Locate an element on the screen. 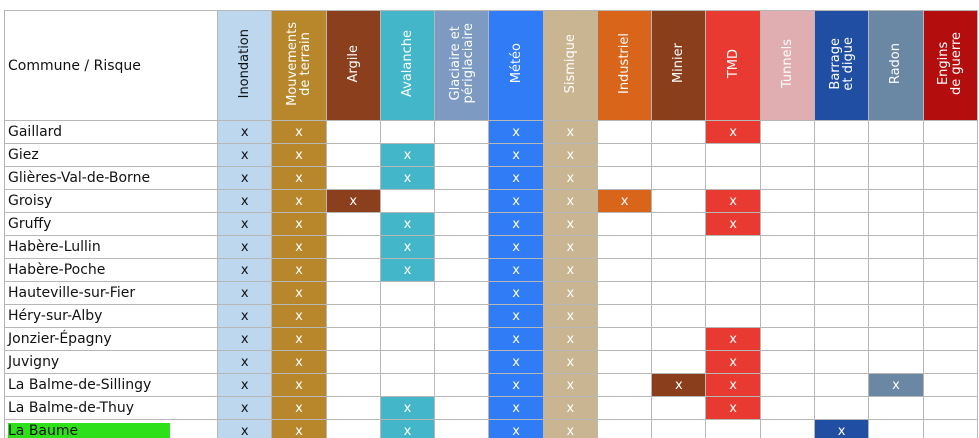 This screenshot has width=979, height=438. commune-risk-header: Commune / Risque is located at coordinates (111, 65).